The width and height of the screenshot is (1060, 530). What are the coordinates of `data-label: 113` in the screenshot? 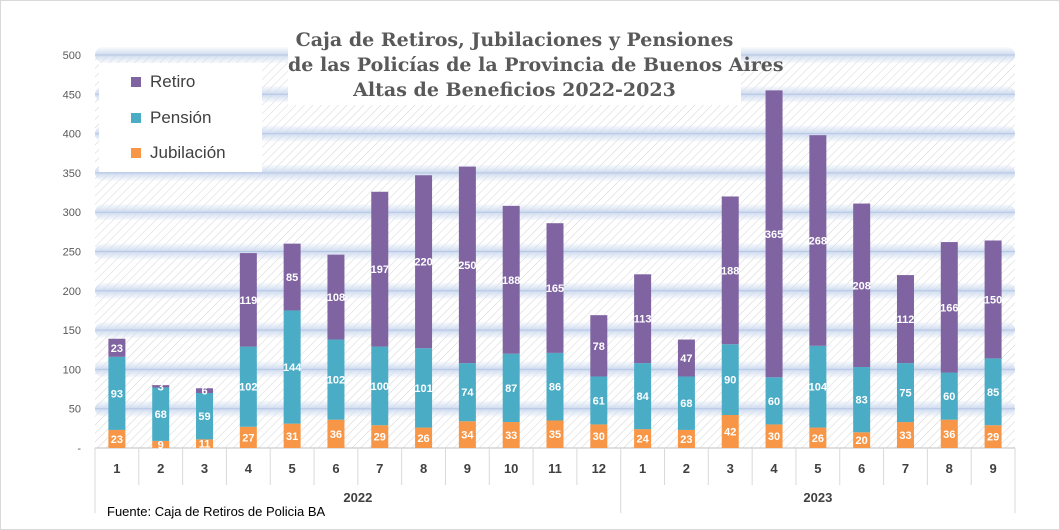 It's located at (643, 320).